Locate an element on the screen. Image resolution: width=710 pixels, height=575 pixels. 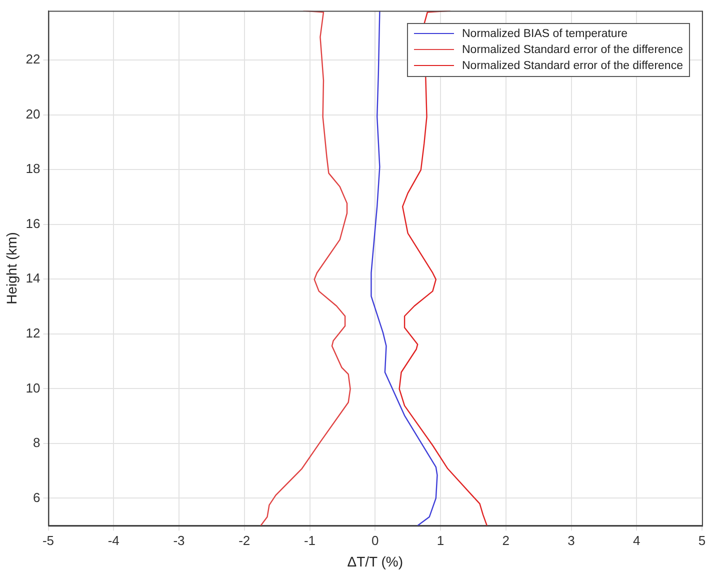
y-tick-label: 12 is located at coordinates (33, 332).